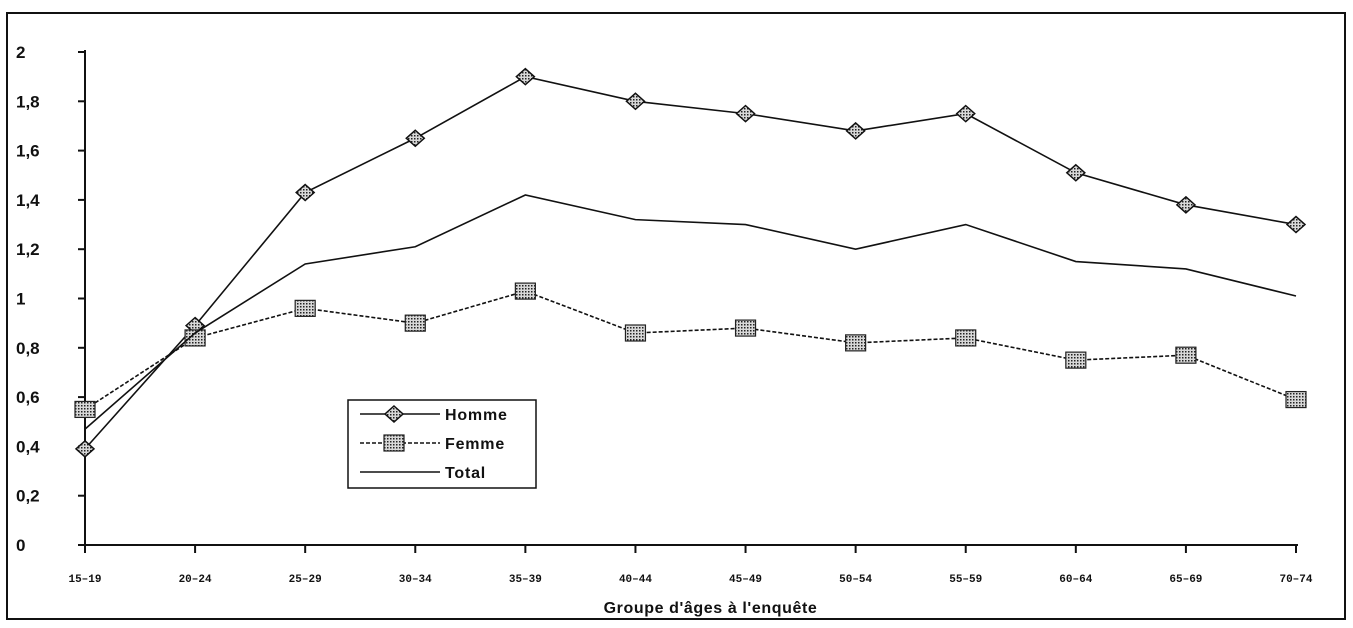 The image size is (1353, 628). I want to click on x-tick-label: 55–59, so click(965, 580).